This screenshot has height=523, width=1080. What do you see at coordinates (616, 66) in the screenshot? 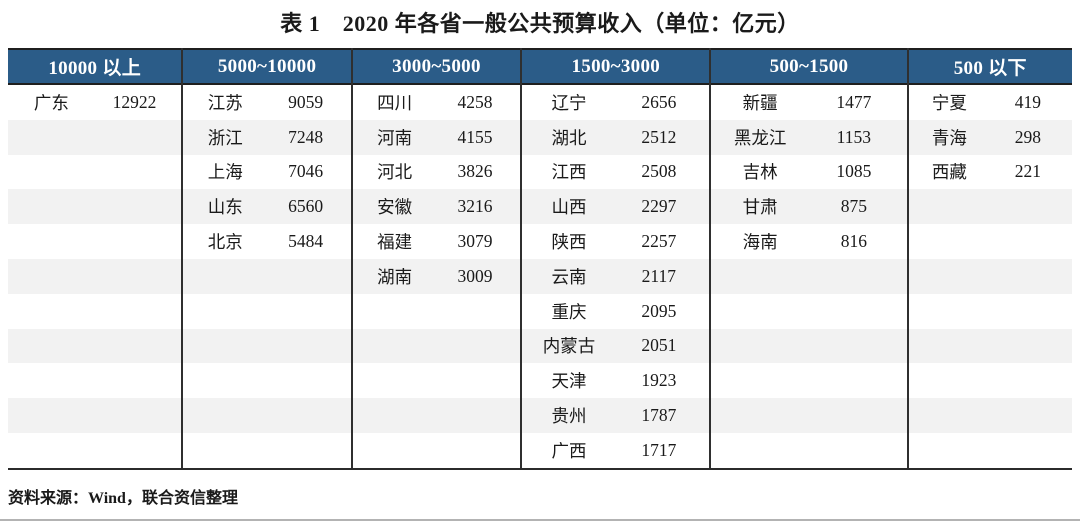
I see `column-header: 1500~3000` at bounding box center [616, 66].